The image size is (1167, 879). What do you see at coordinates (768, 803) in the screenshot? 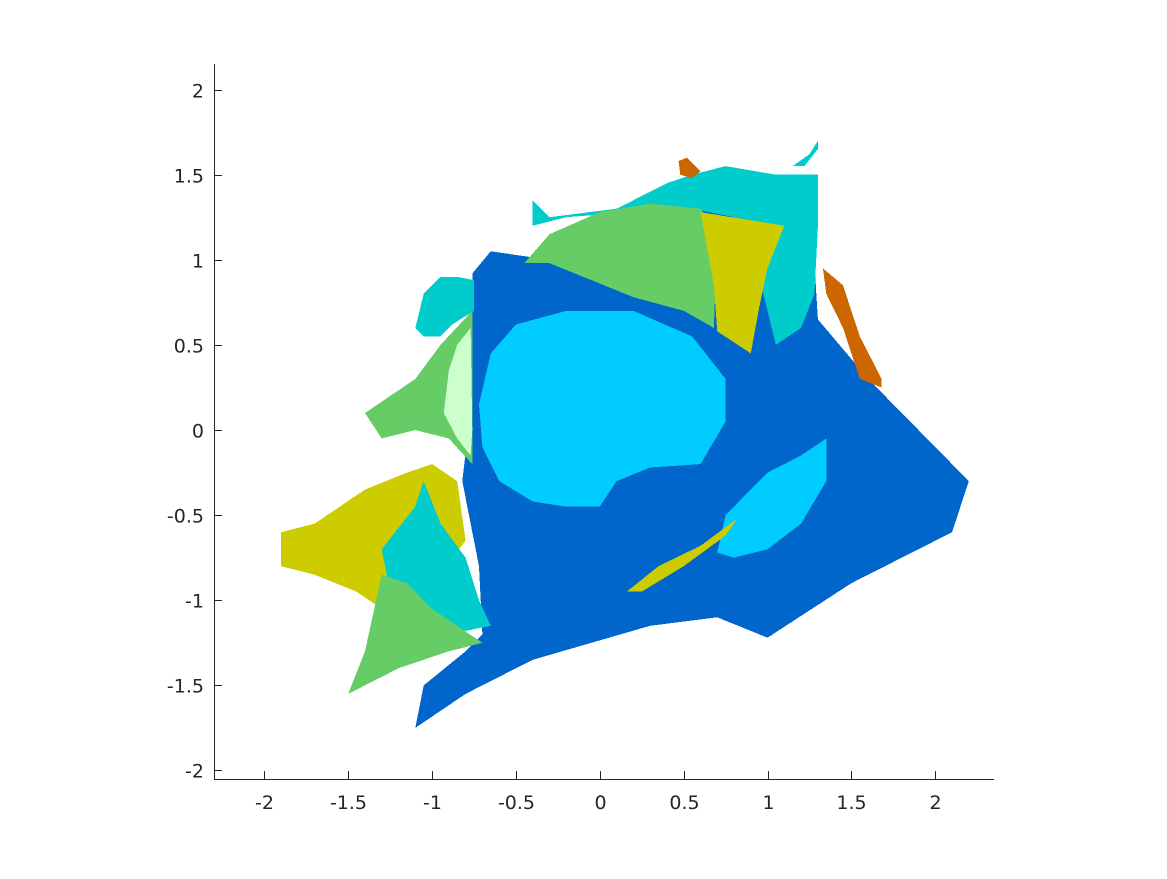
I see `x-tick-label: 1` at bounding box center [768, 803].